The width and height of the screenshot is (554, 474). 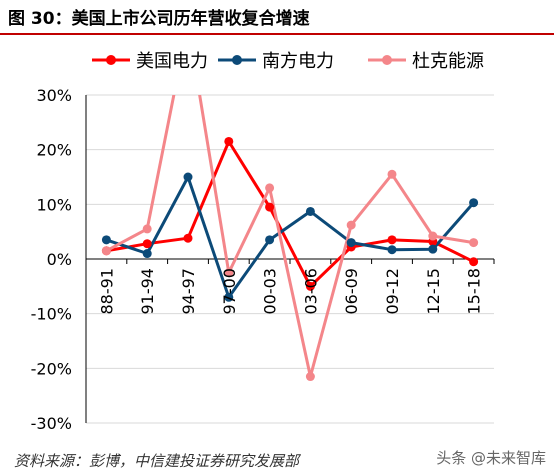 I want to click on legend-item: 南方电力, so click(x=276, y=61).